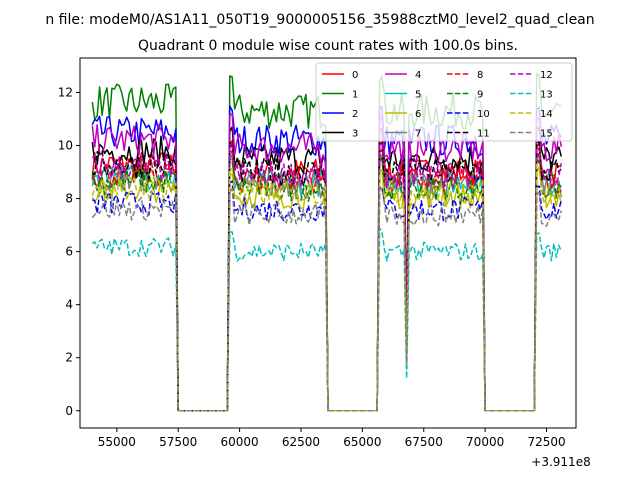 The image size is (640, 480). What do you see at coordinates (480, 75) in the screenshot?
I see `legend-label-8: 8` at bounding box center [480, 75].